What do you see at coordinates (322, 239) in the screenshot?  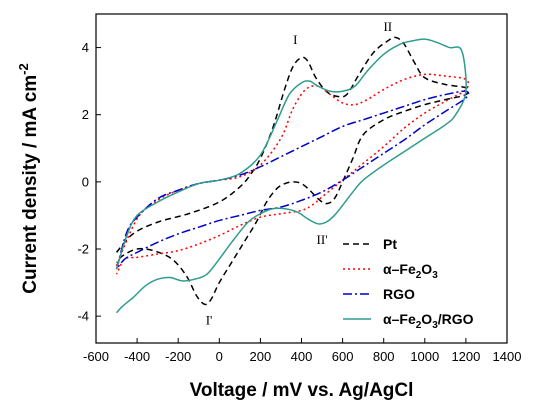 I see `peak-label: II'` at bounding box center [322, 239].